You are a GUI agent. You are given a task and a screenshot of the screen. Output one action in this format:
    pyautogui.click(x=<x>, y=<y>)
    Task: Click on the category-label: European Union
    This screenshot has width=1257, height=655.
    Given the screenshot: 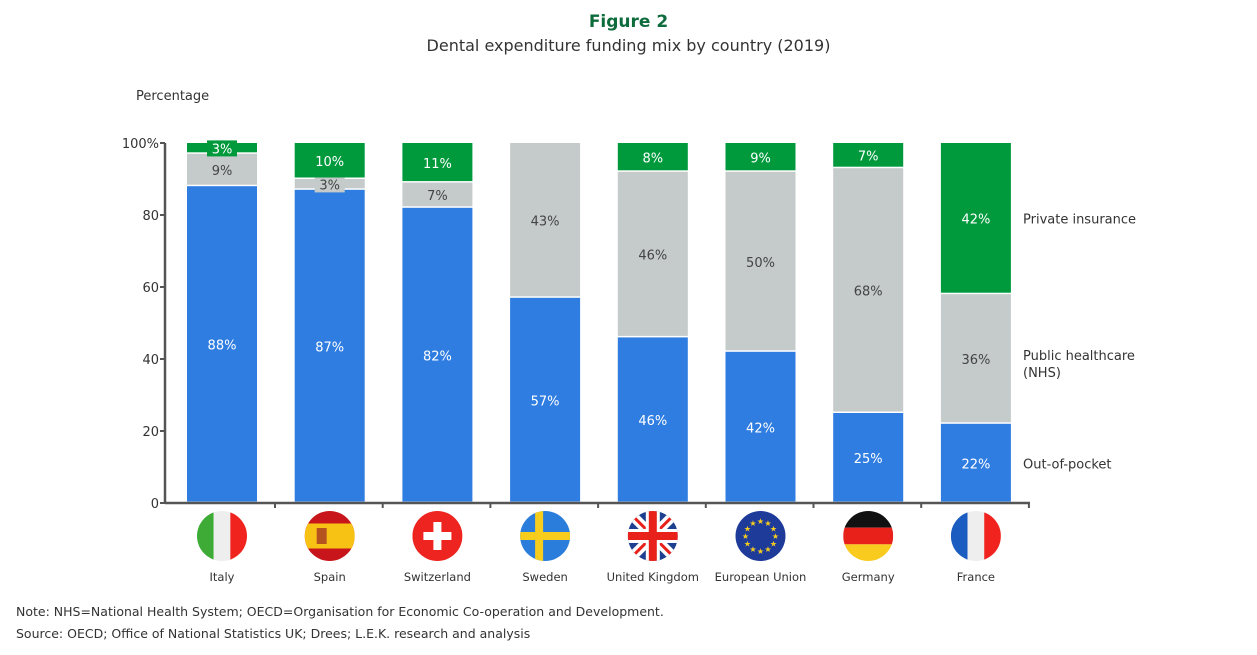 What is the action you would take?
    pyautogui.click(x=761, y=577)
    